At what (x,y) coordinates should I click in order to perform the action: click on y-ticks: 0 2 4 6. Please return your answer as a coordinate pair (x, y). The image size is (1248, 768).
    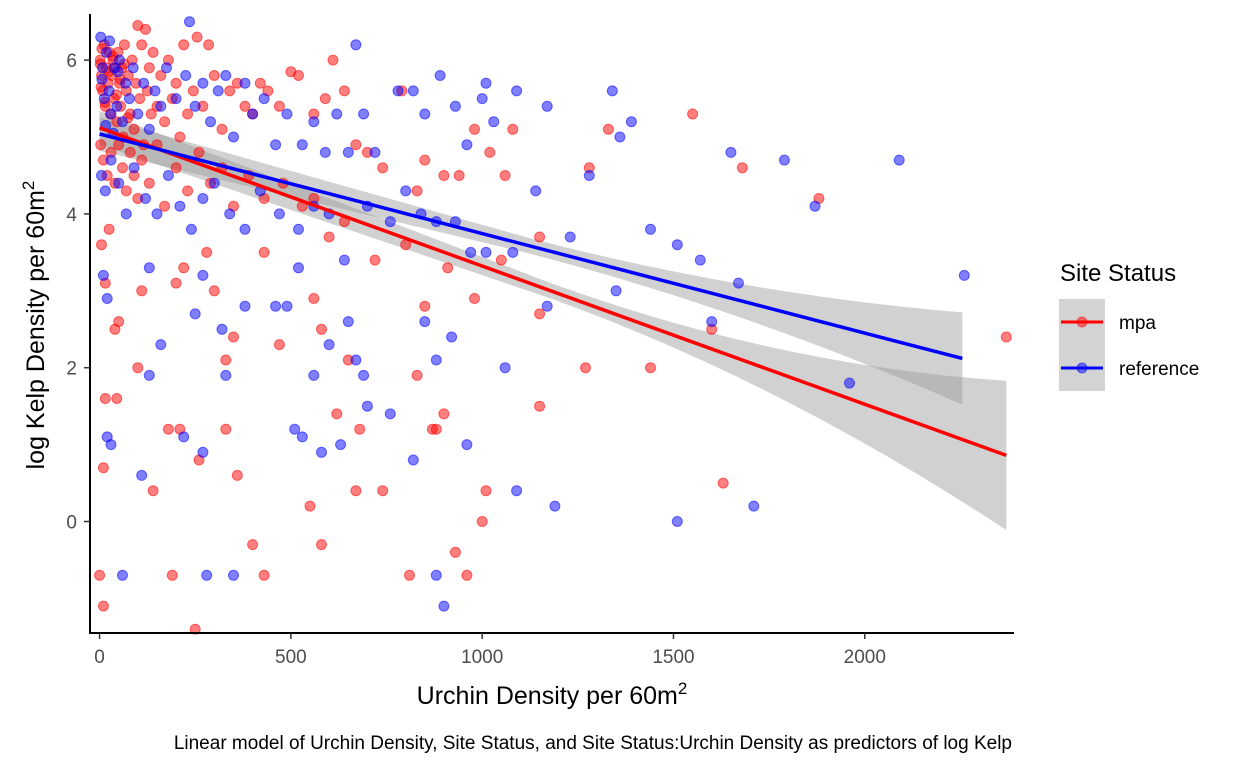
    Looking at the image, I should click on (78, 292).